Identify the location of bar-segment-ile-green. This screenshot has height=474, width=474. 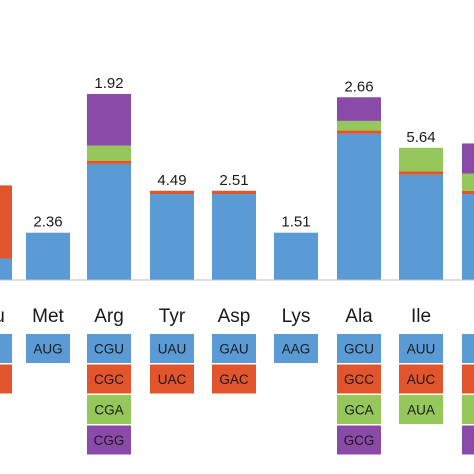
(421, 159).